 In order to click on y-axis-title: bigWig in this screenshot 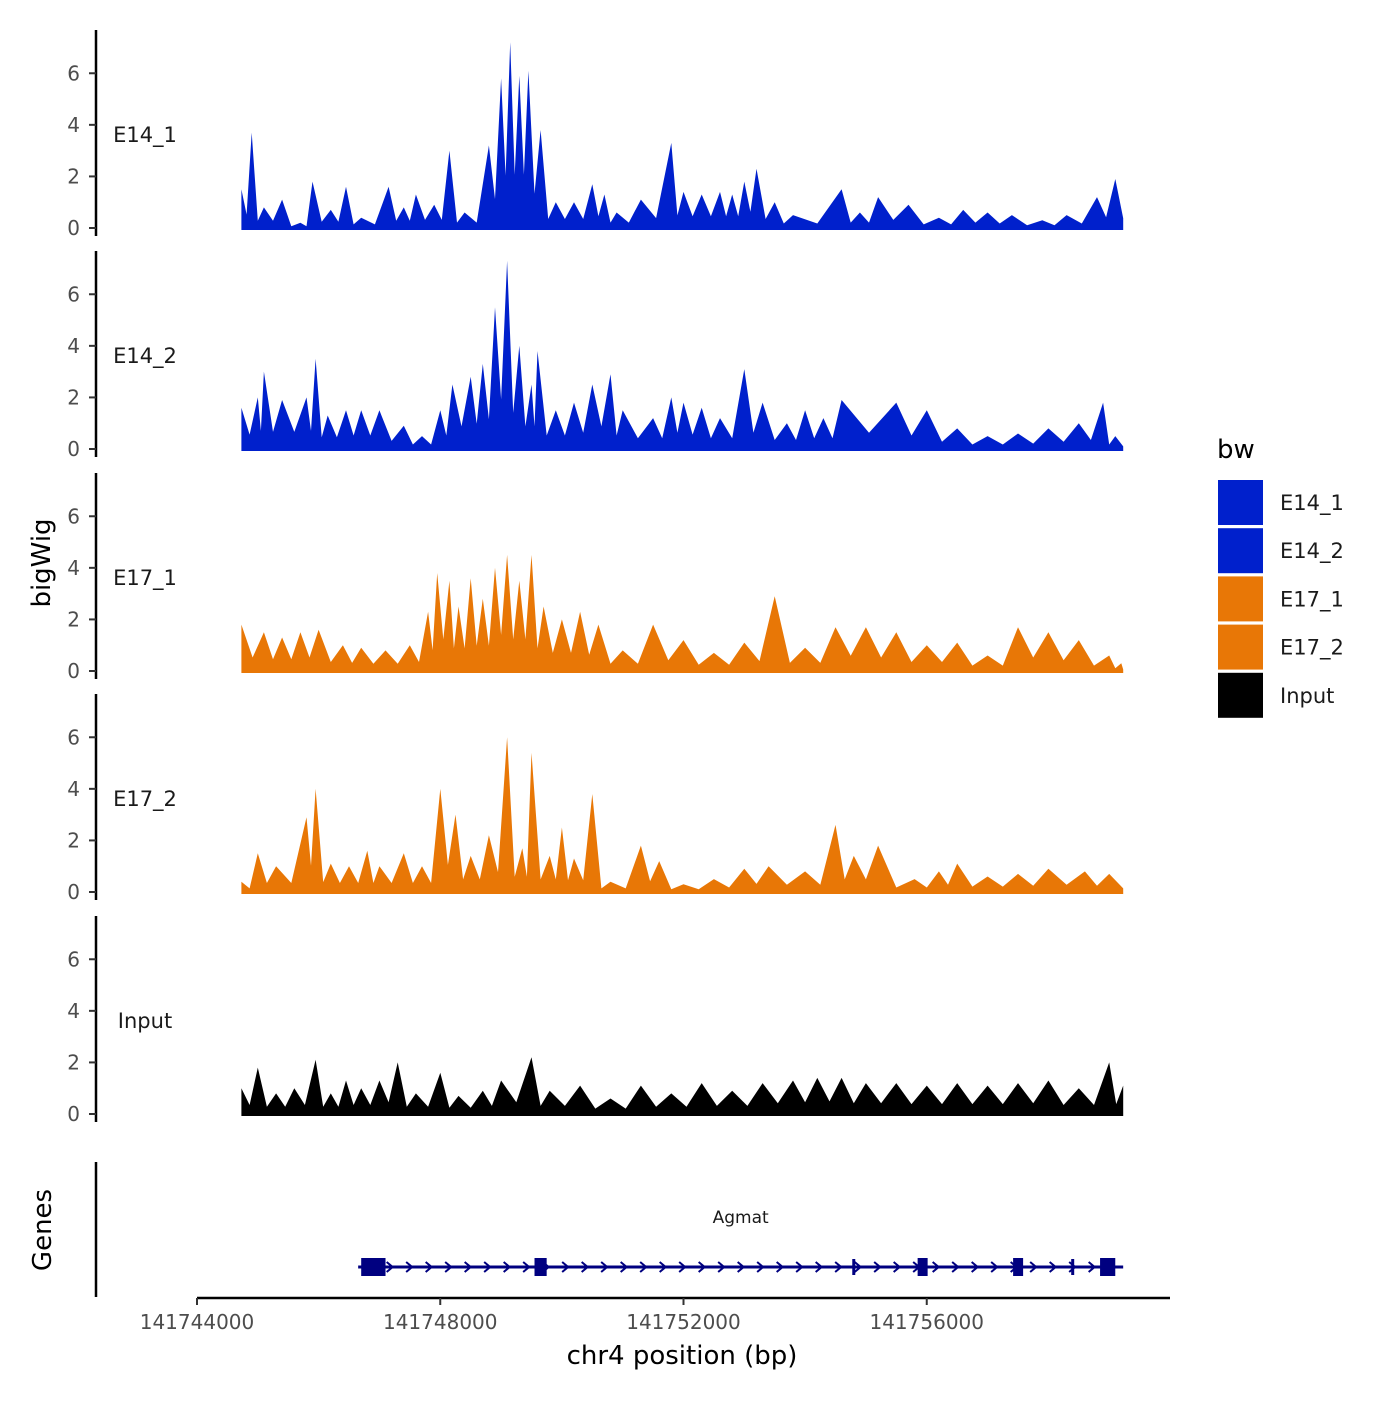, I will do `click(42, 562)`.